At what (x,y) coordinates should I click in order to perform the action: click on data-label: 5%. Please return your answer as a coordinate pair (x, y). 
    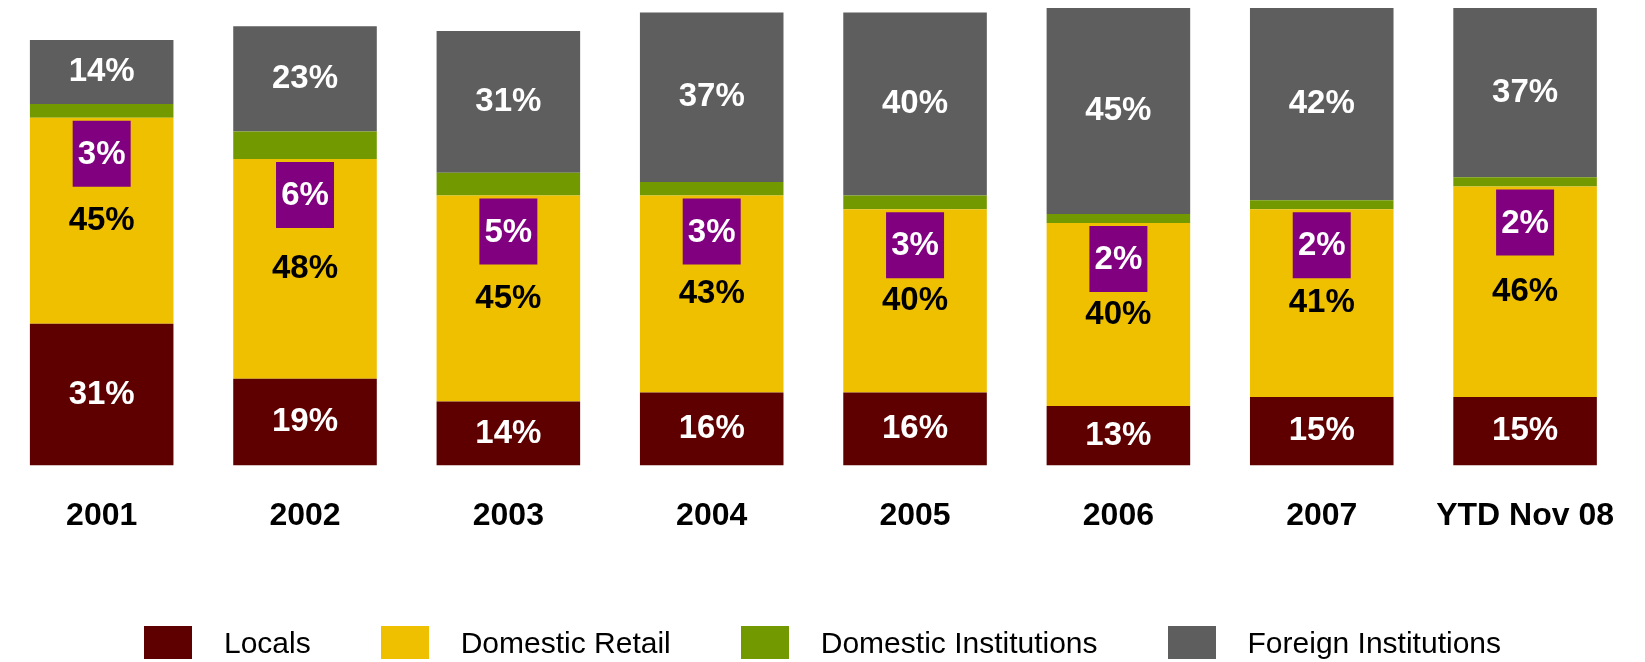
    Looking at the image, I should click on (508, 230).